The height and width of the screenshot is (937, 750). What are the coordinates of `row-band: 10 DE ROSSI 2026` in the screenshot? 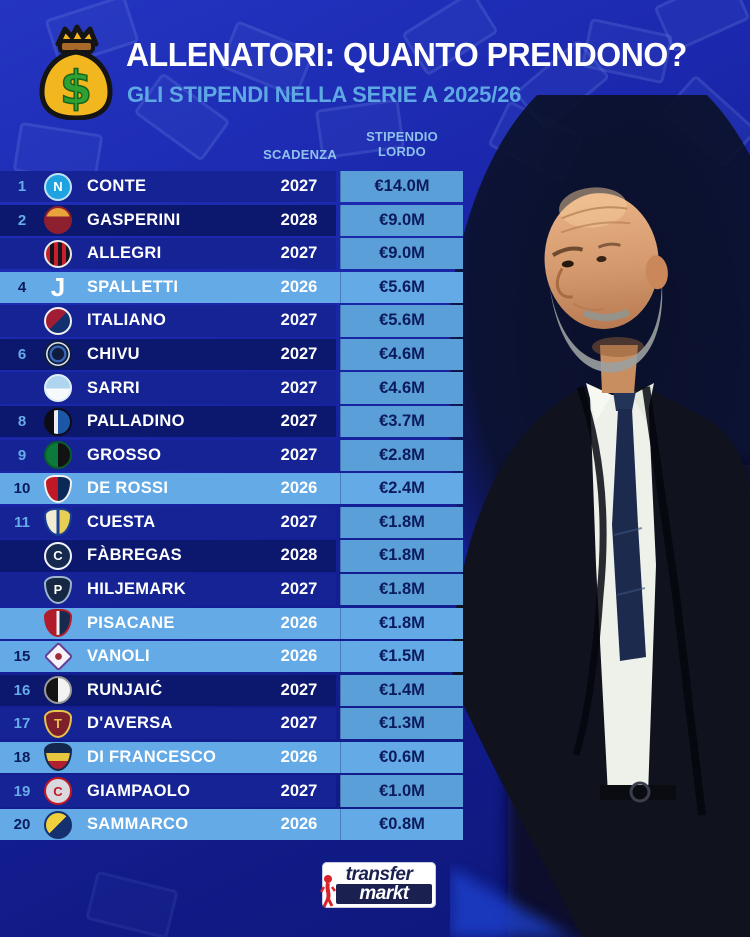 It's located at (168, 488).